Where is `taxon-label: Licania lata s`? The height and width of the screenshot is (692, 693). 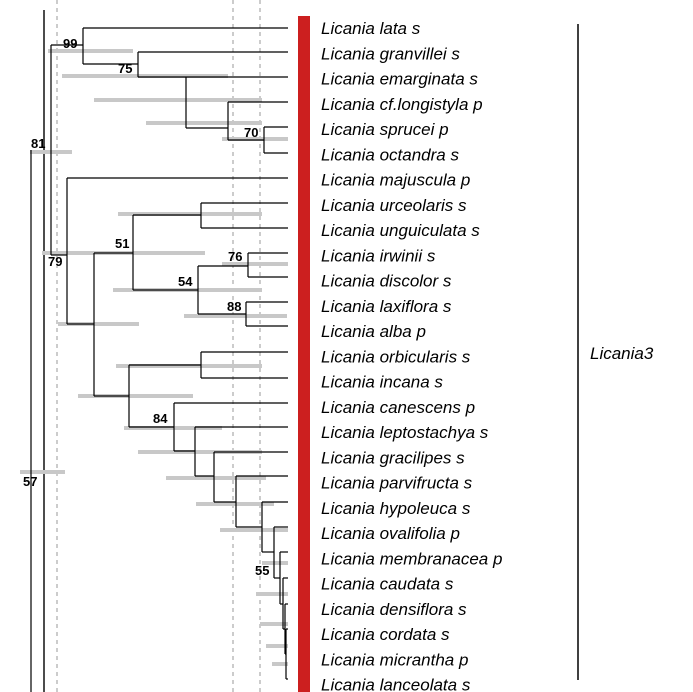 taxon-label: Licania lata s is located at coordinates (371, 28).